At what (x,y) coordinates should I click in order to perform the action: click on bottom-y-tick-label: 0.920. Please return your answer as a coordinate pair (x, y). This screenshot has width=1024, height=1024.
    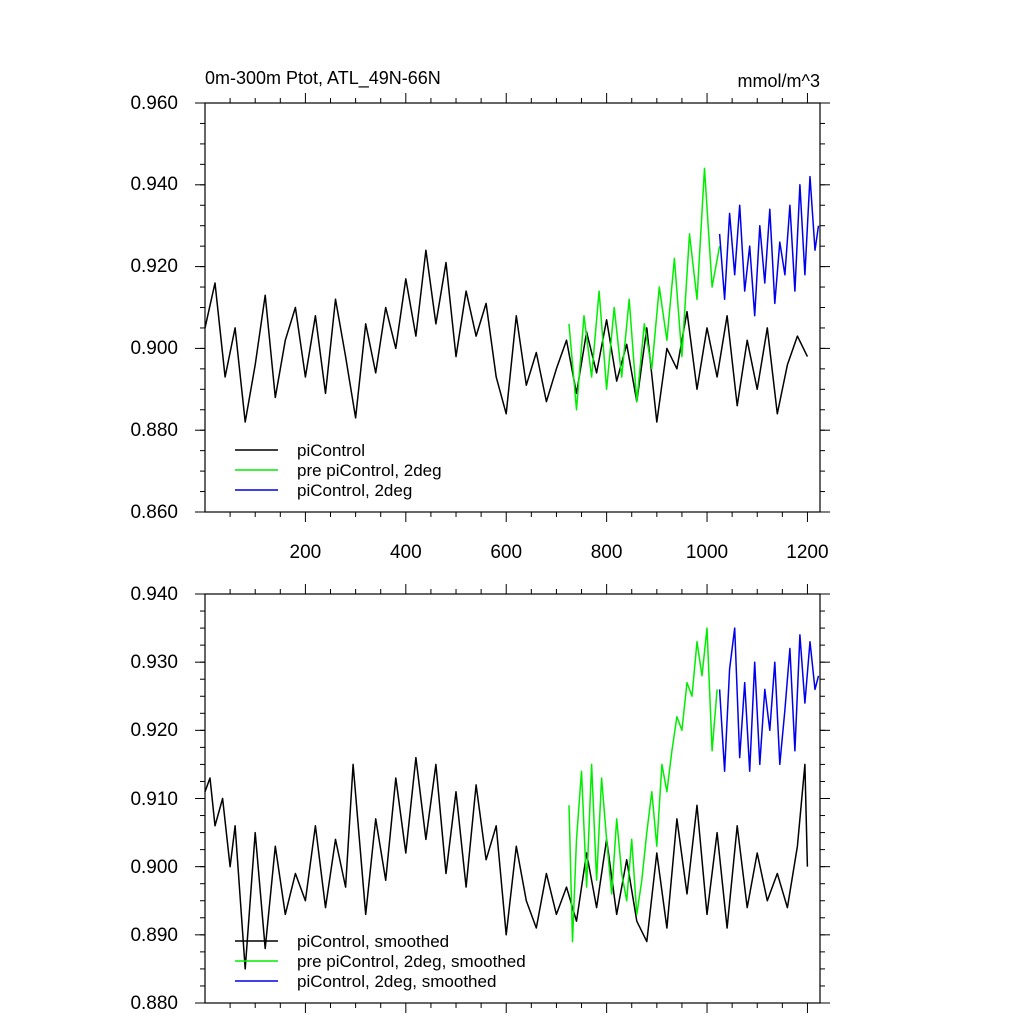
    Looking at the image, I should click on (154, 730).